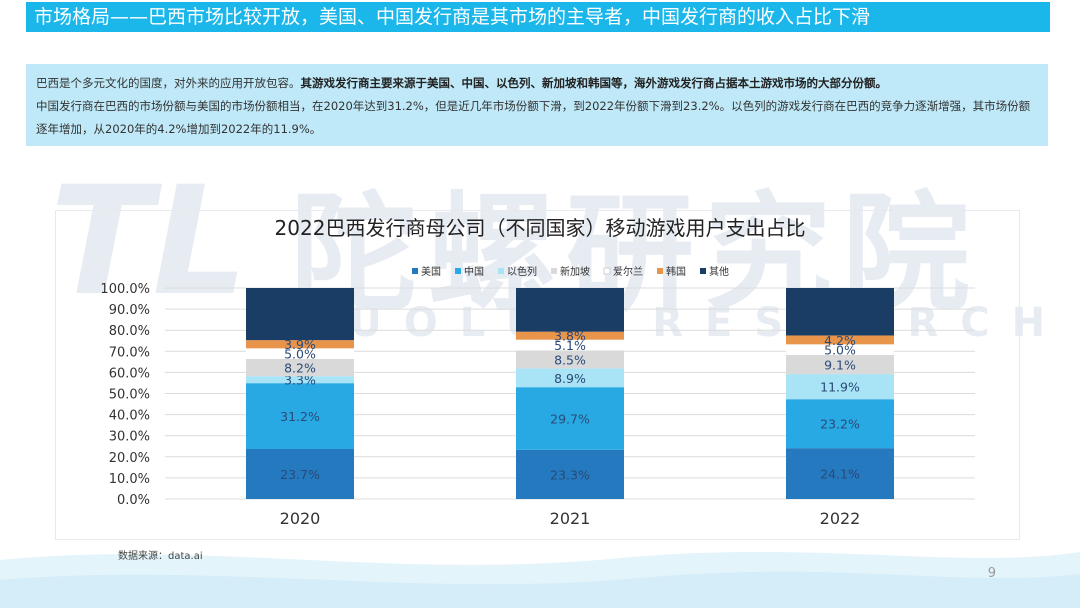 Image resolution: width=1080 pixels, height=608 pixels. Describe the element at coordinates (676, 271) in the screenshot. I see `legend-label: 韩国` at that location.